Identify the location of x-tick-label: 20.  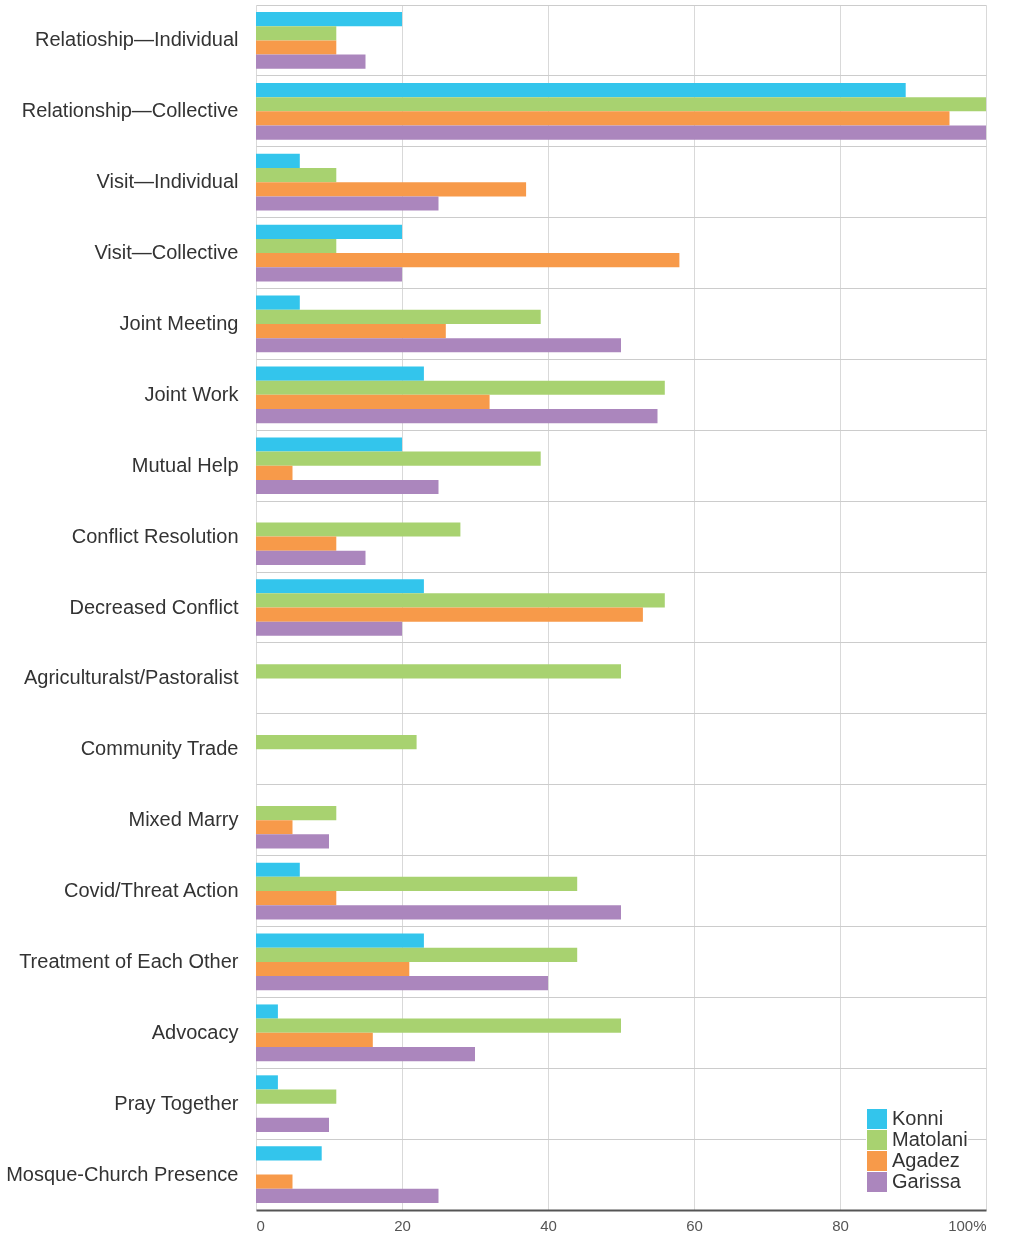
(402, 1225).